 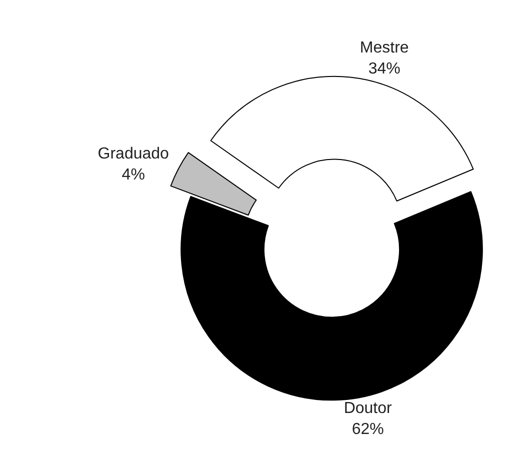 What do you see at coordinates (384, 48) in the screenshot?
I see `slice-label: Mestre` at bounding box center [384, 48].